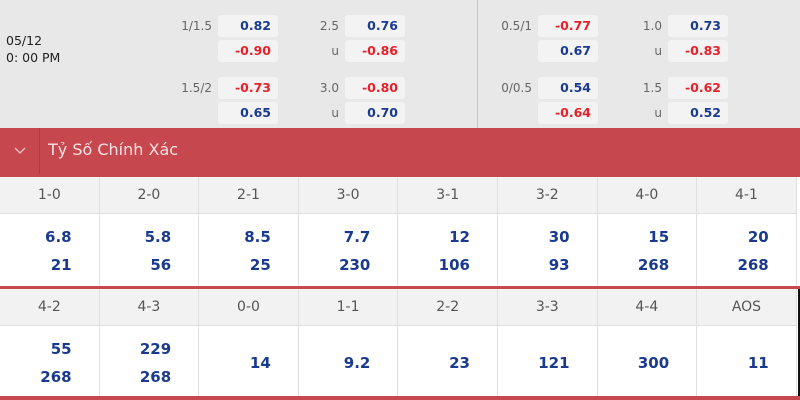 This screenshot has width=800, height=400. I want to click on odds-button: -0.64, so click(568, 113).